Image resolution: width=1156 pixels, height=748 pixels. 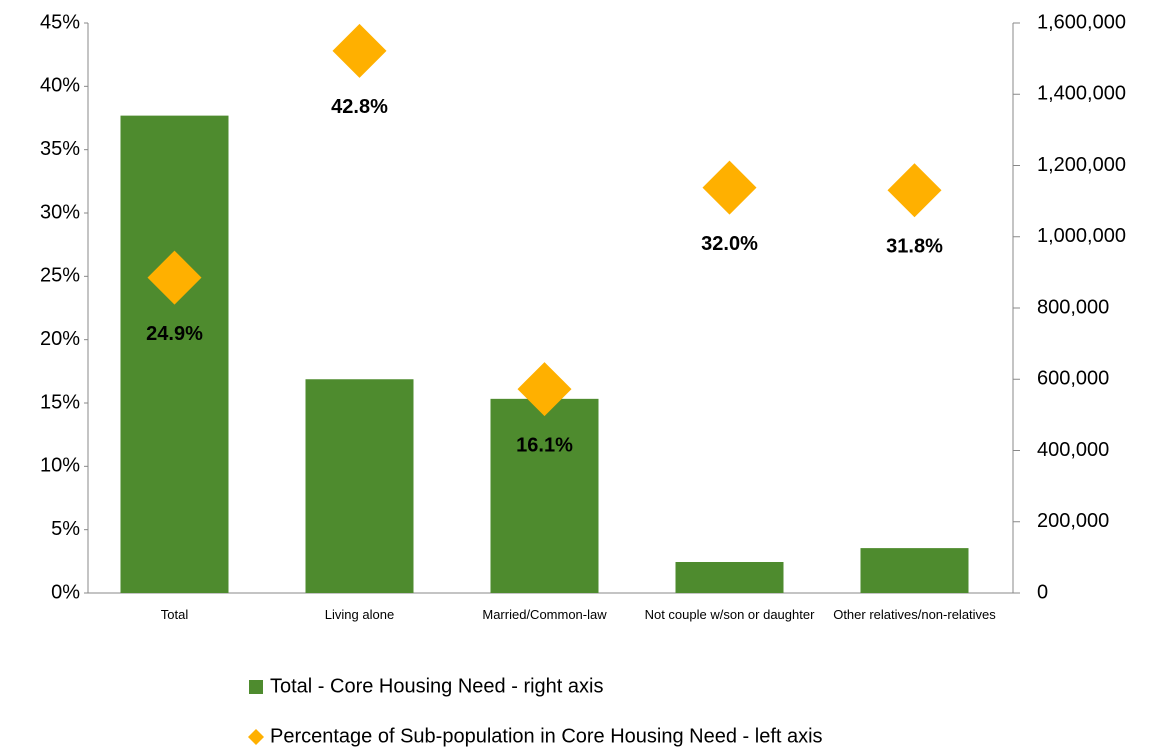 What do you see at coordinates (436, 686) in the screenshot?
I see `legend-label: Total - Core Housing Need - right axis` at bounding box center [436, 686].